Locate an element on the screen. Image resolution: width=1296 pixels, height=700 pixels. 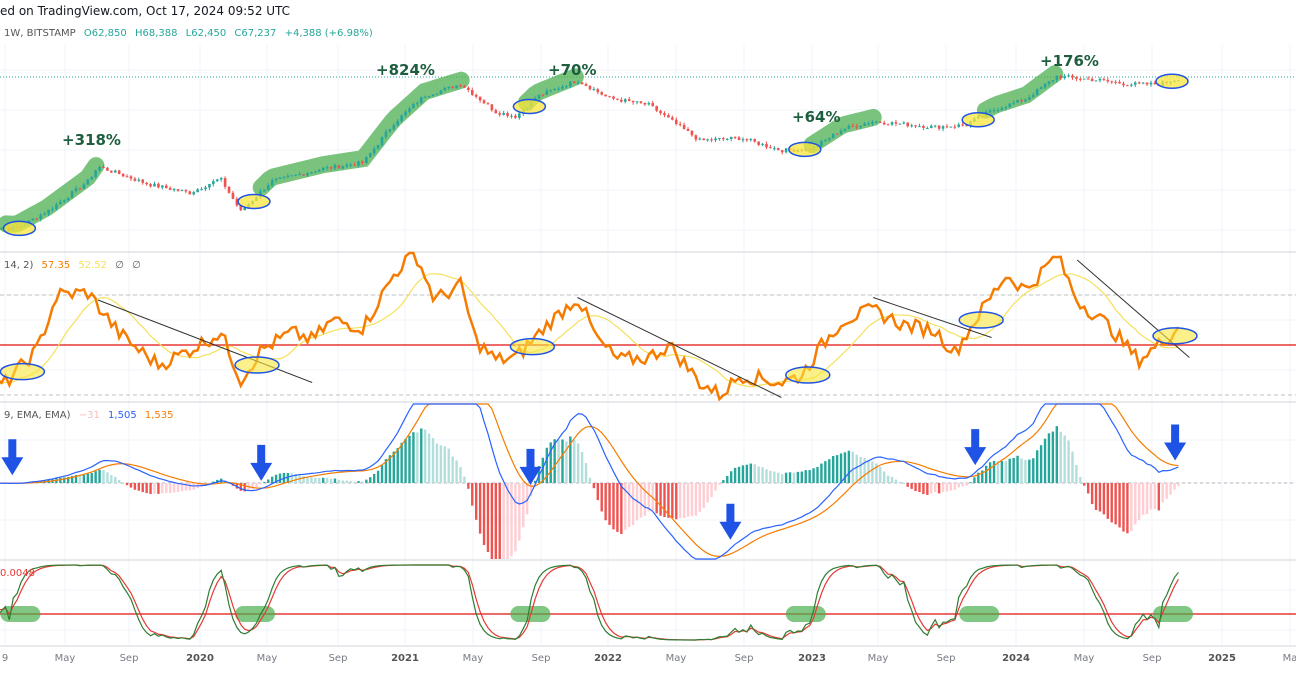
macd-legend: 9, EMA, EMA) −31 1,505 1,535 is located at coordinates (91, 415).